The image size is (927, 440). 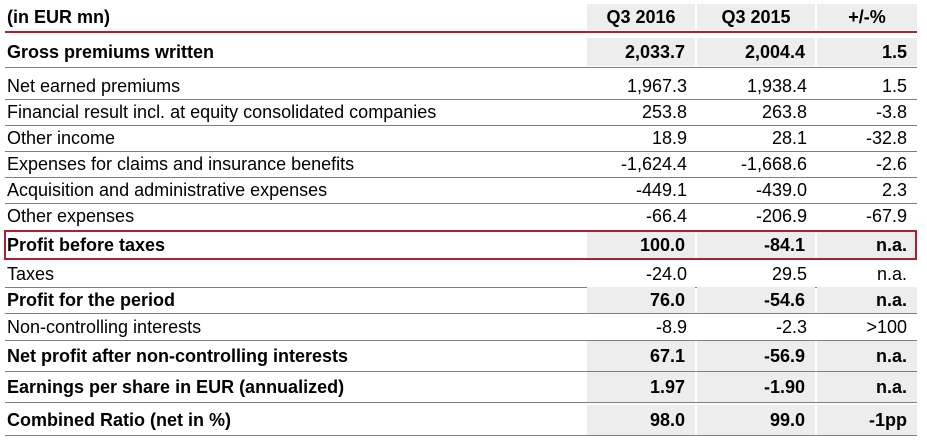 What do you see at coordinates (86, 244) in the screenshot?
I see `row-label: Profit before taxes` at bounding box center [86, 244].